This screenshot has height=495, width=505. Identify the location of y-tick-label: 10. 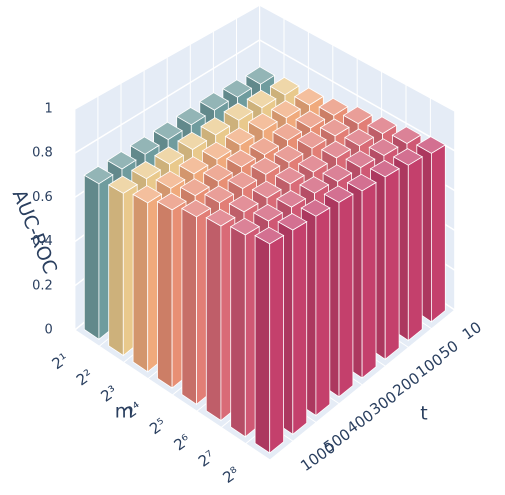
(472, 331).